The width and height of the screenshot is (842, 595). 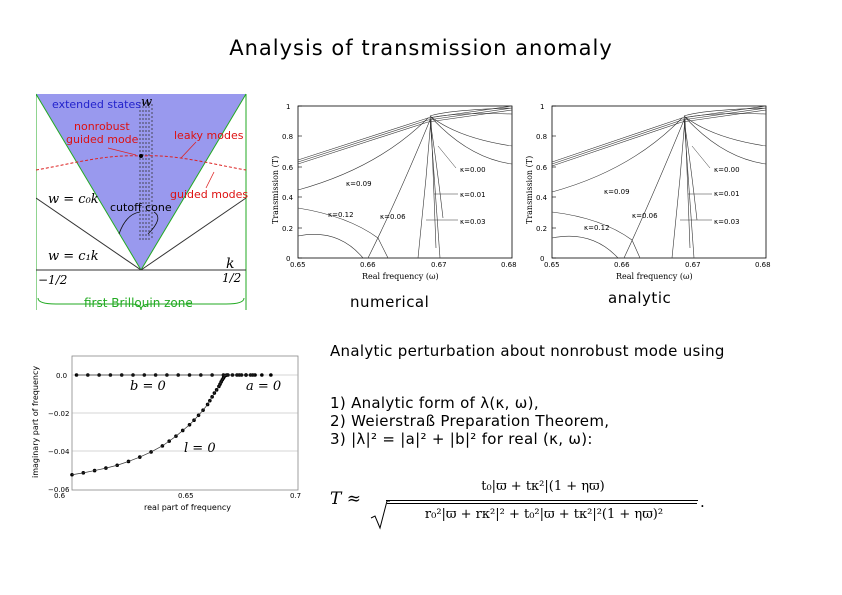 What do you see at coordinates (60, 496) in the screenshot?
I see `xtick-0: 0.6` at bounding box center [60, 496].